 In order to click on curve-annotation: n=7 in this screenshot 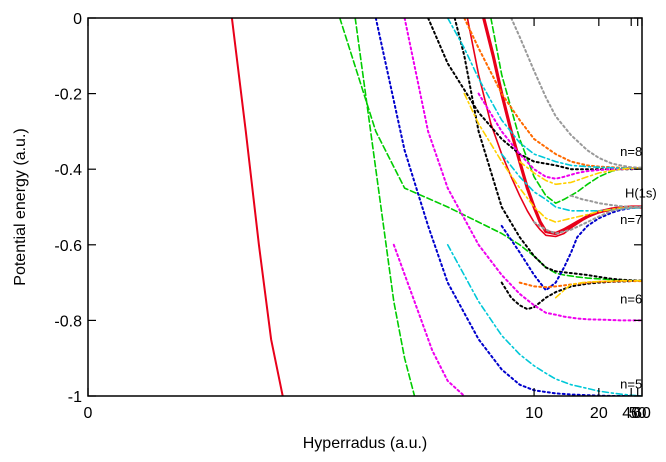, I will do `click(631, 219)`.